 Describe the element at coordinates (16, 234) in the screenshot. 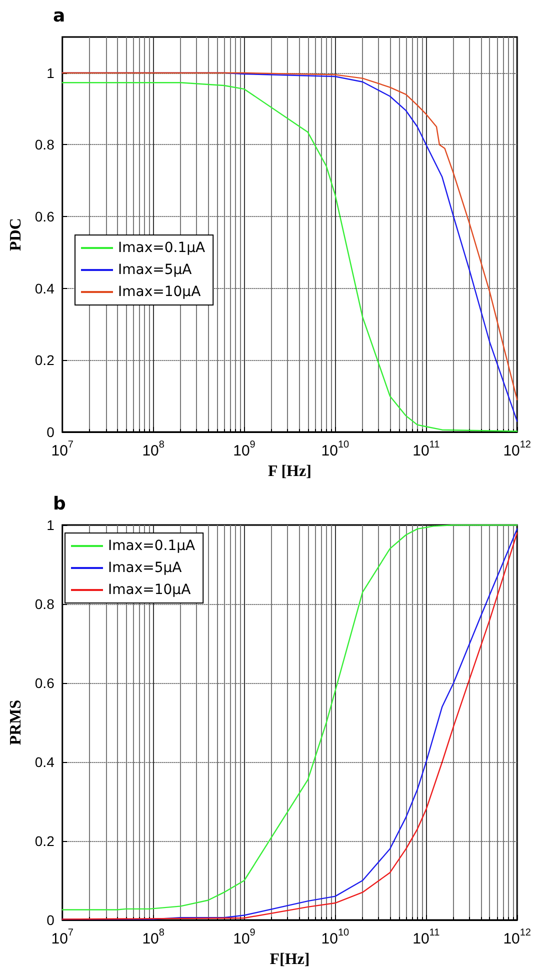

I see `y-axis-title: PDC` at that location.